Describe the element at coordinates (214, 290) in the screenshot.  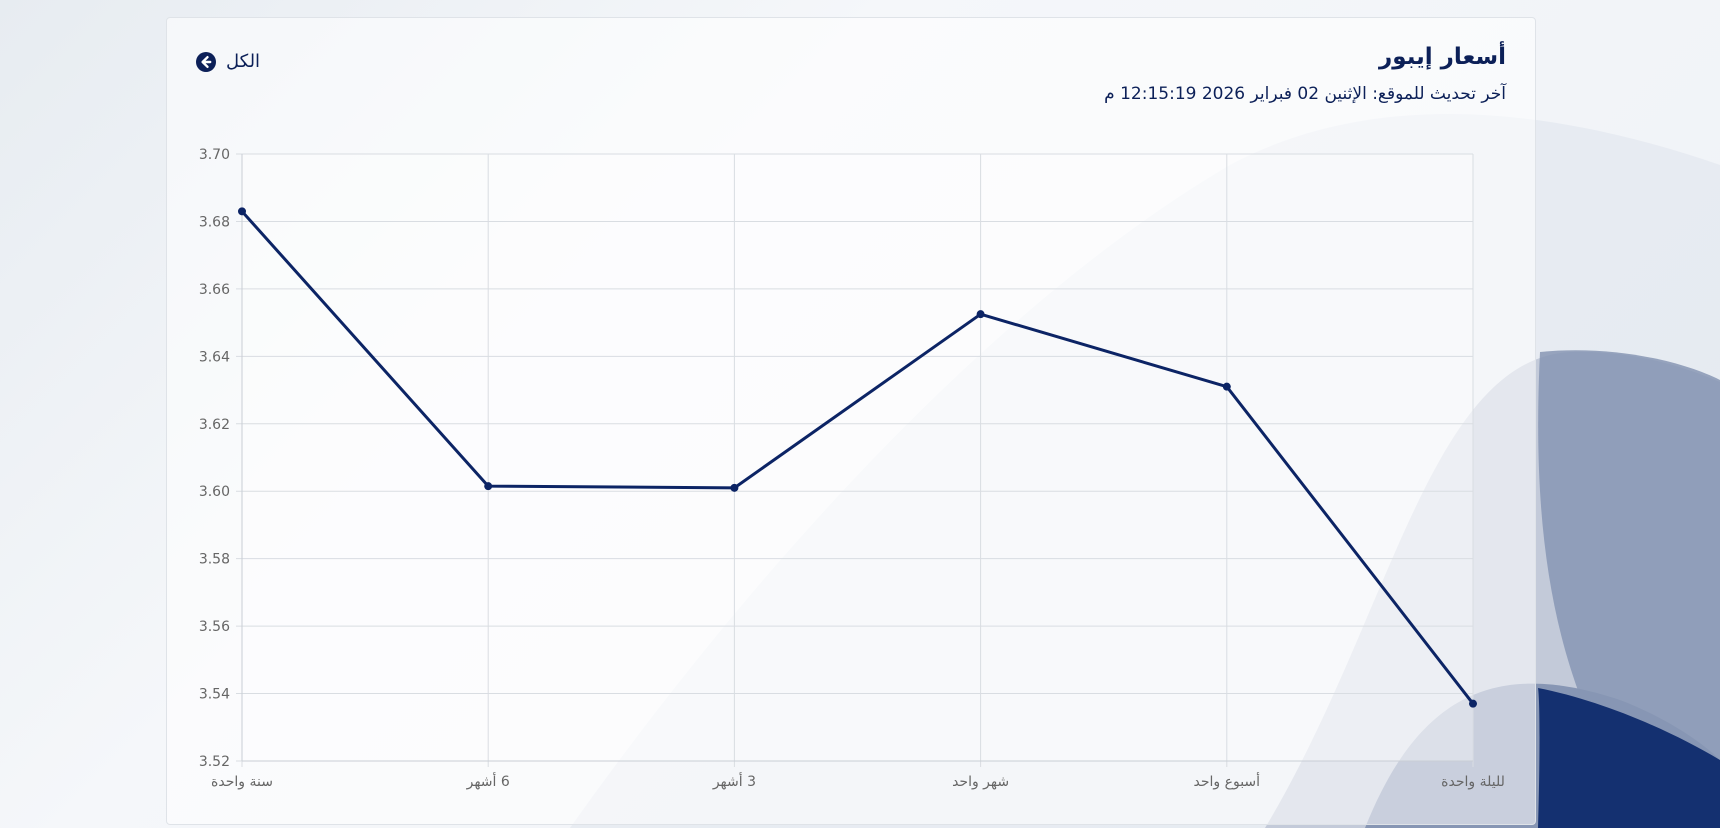
I see `y-tick-label: 3.66` at that location.